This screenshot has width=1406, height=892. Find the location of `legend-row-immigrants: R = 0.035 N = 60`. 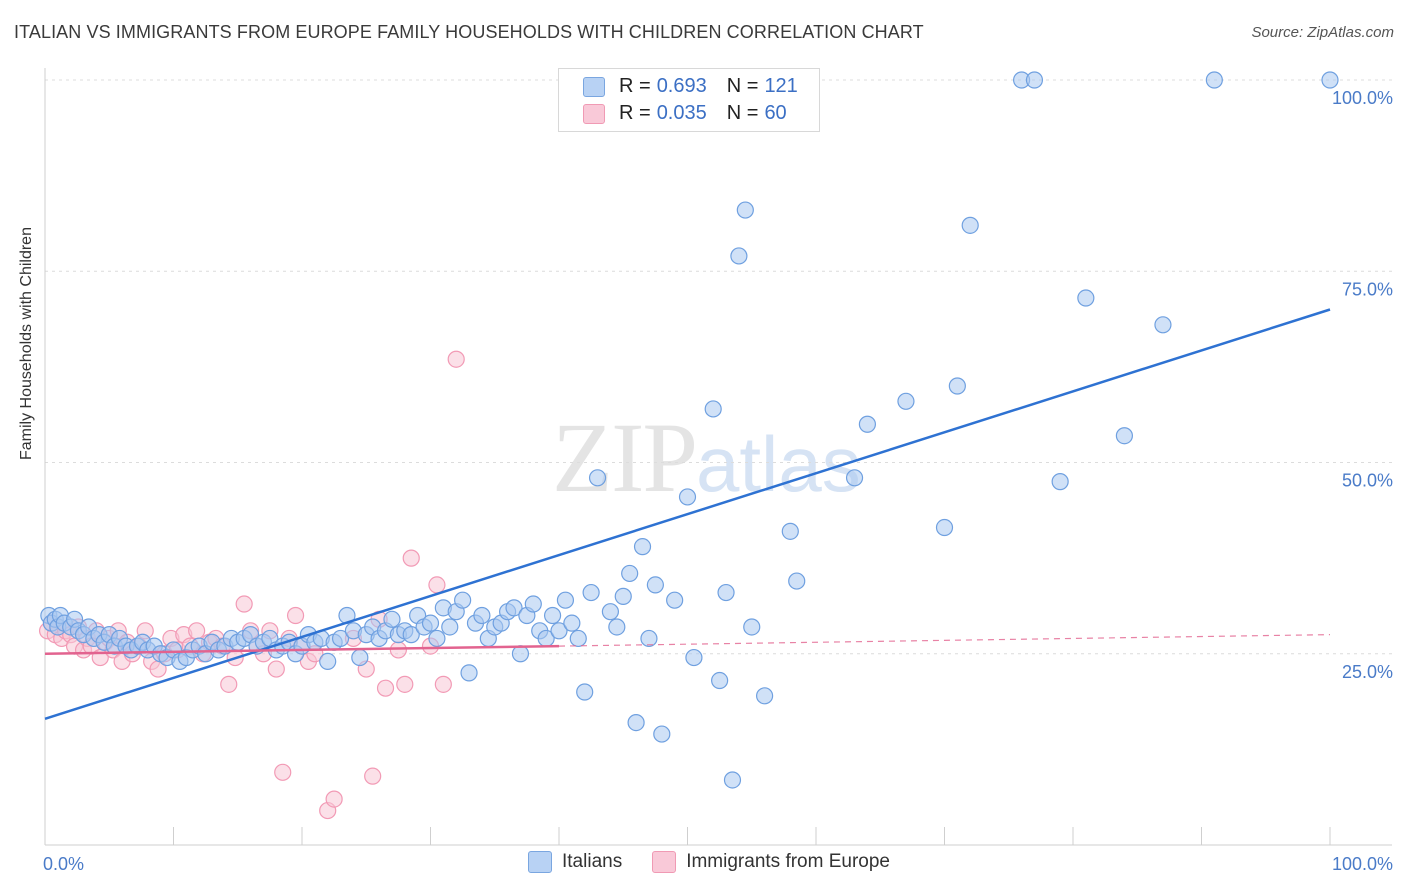

legend-row-immigrants: R = 0.035 N = 60 is located at coordinates (685, 113).